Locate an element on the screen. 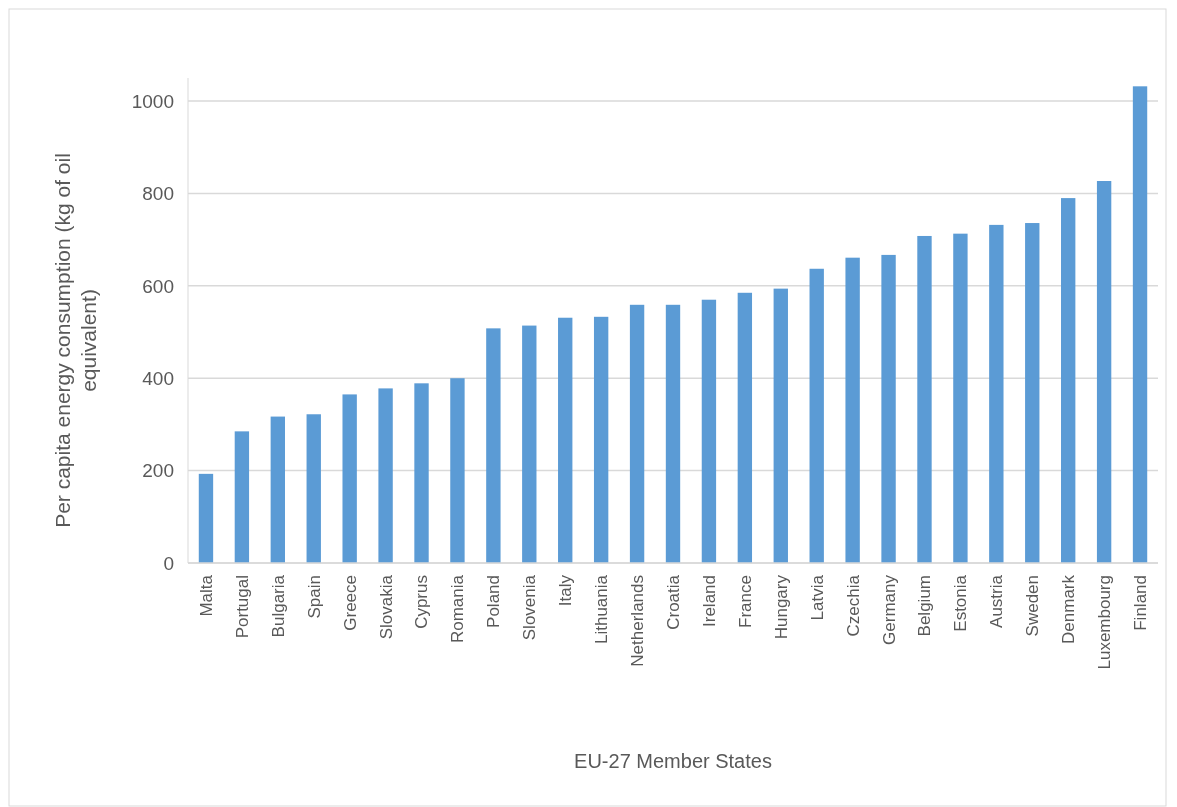  x-tick-label: Hungary is located at coordinates (781, 607).